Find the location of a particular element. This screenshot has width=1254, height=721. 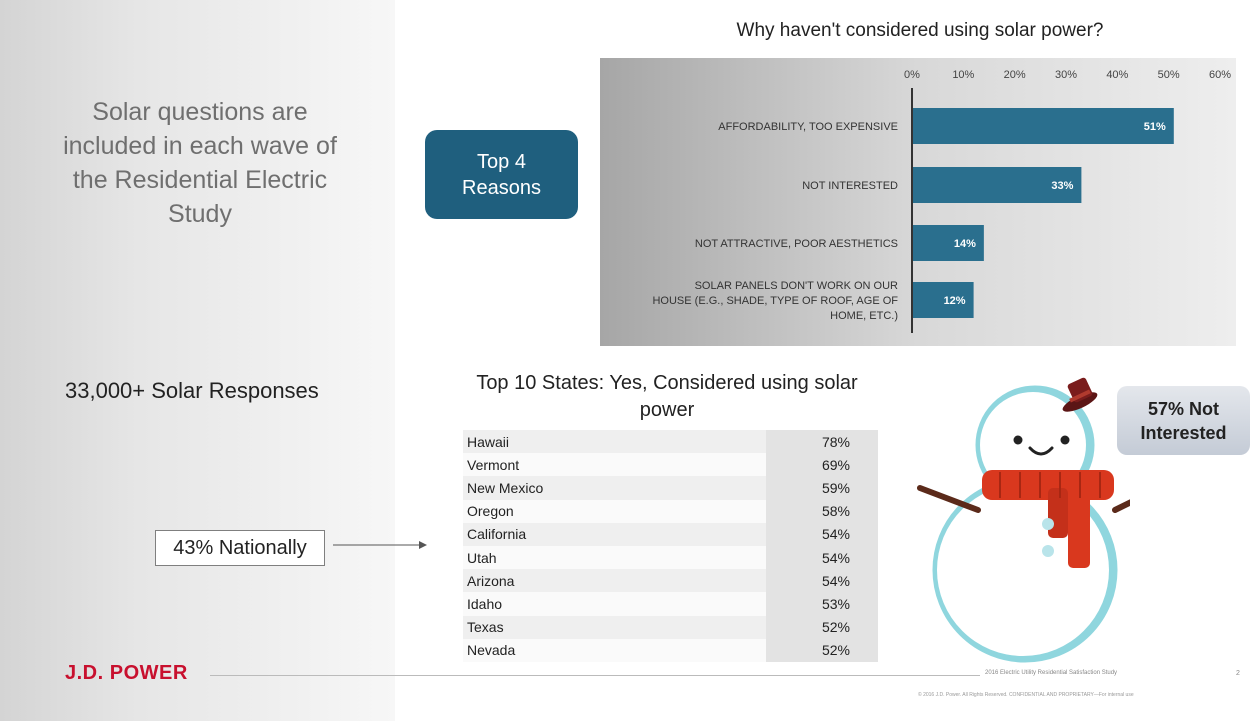

table-row: Texas 52% is located at coordinates (670, 627).